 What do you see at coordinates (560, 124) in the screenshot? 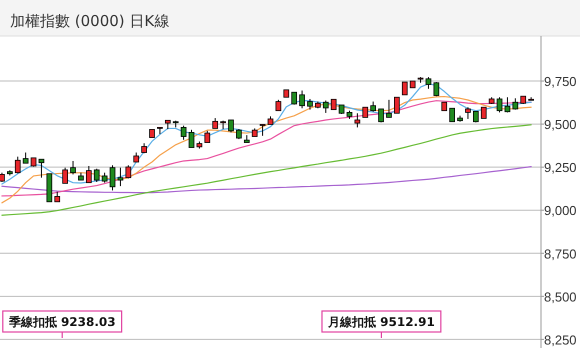
I see `ytick: 9,500` at bounding box center [560, 124].